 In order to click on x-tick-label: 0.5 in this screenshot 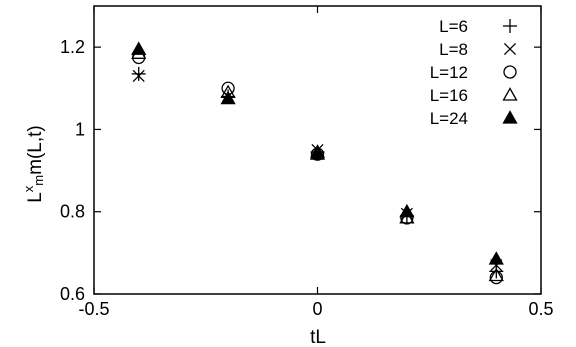, I will do `click(540, 309)`.